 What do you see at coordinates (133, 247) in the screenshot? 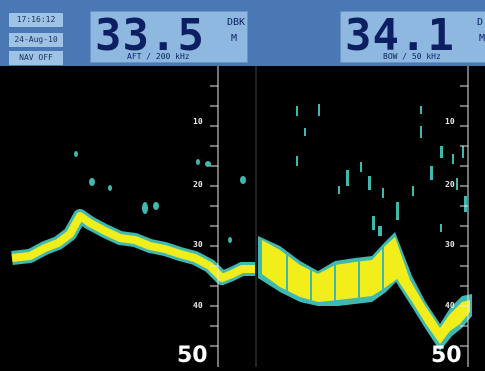
I see `left-bottom-echo` at bounding box center [133, 247].